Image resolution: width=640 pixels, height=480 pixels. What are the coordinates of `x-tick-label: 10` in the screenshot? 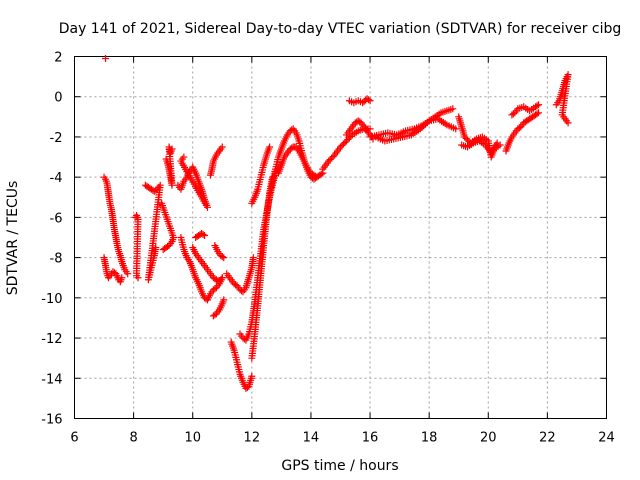 It's located at (192, 438).